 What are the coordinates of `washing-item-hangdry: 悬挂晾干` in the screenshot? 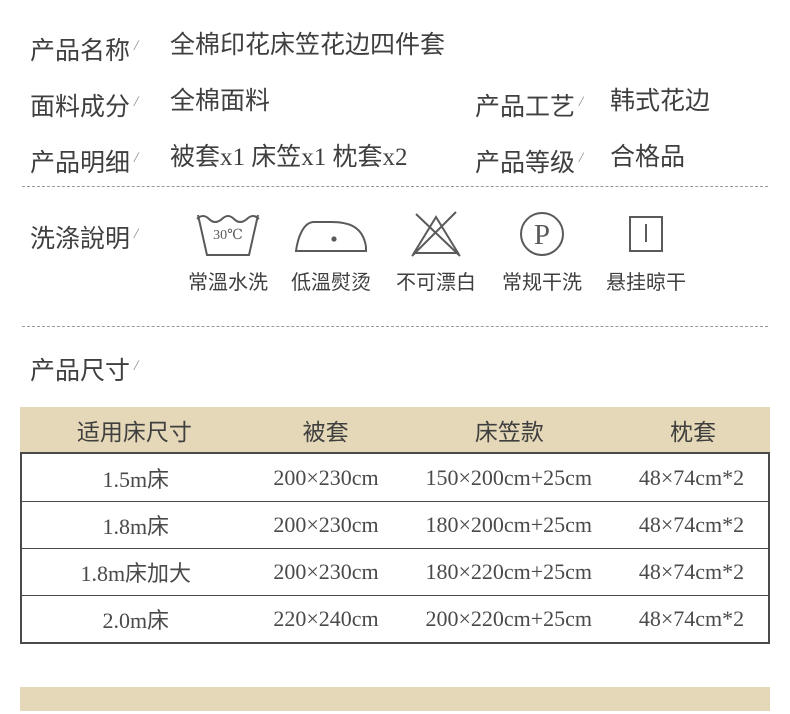 It's located at (646, 251).